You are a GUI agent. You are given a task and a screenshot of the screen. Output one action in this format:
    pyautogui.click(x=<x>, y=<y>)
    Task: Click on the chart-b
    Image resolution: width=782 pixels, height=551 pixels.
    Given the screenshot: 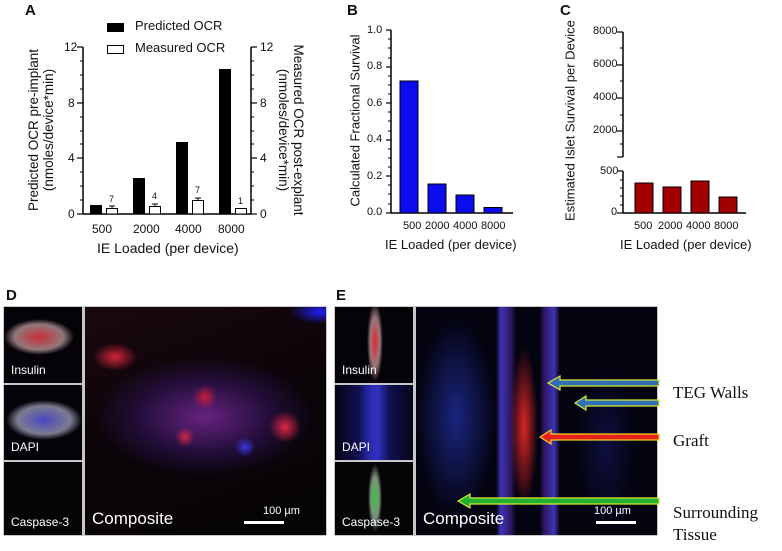 What is the action you would take?
    pyautogui.click(x=449, y=121)
    